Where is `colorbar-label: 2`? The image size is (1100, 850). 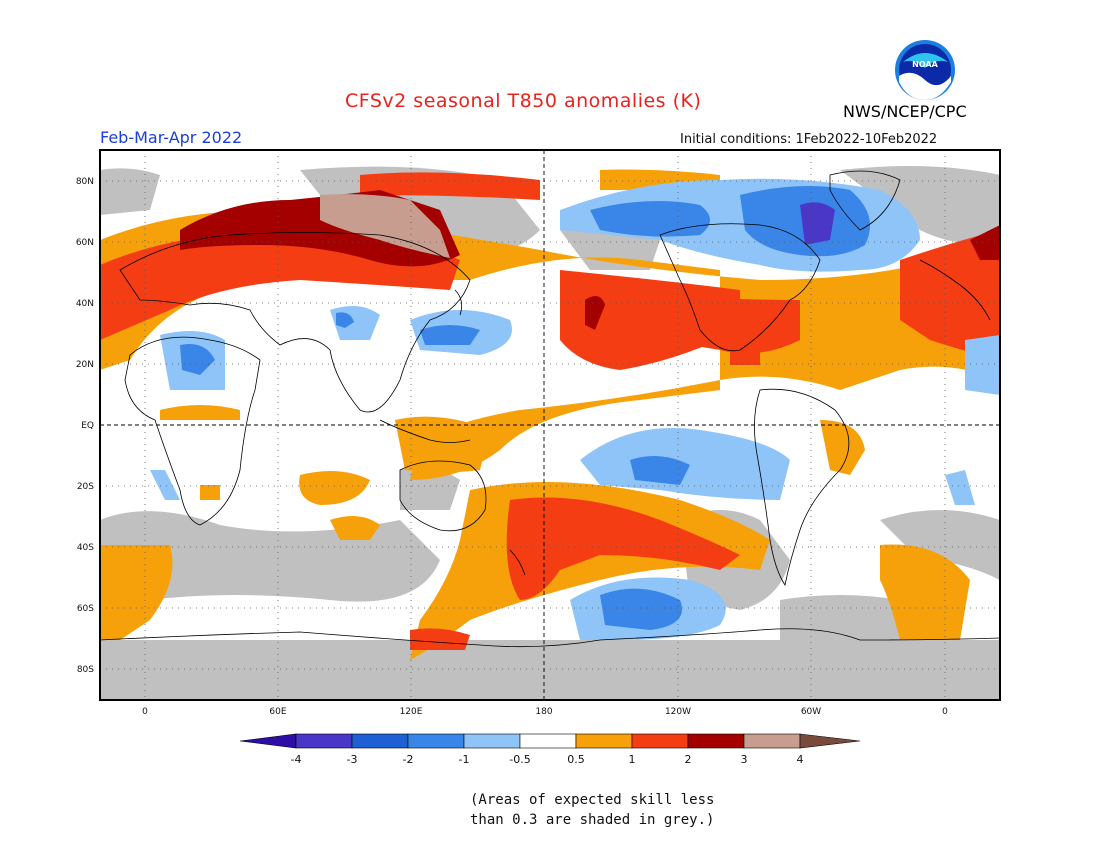
colorbar-label: 2 is located at coordinates (688, 759).